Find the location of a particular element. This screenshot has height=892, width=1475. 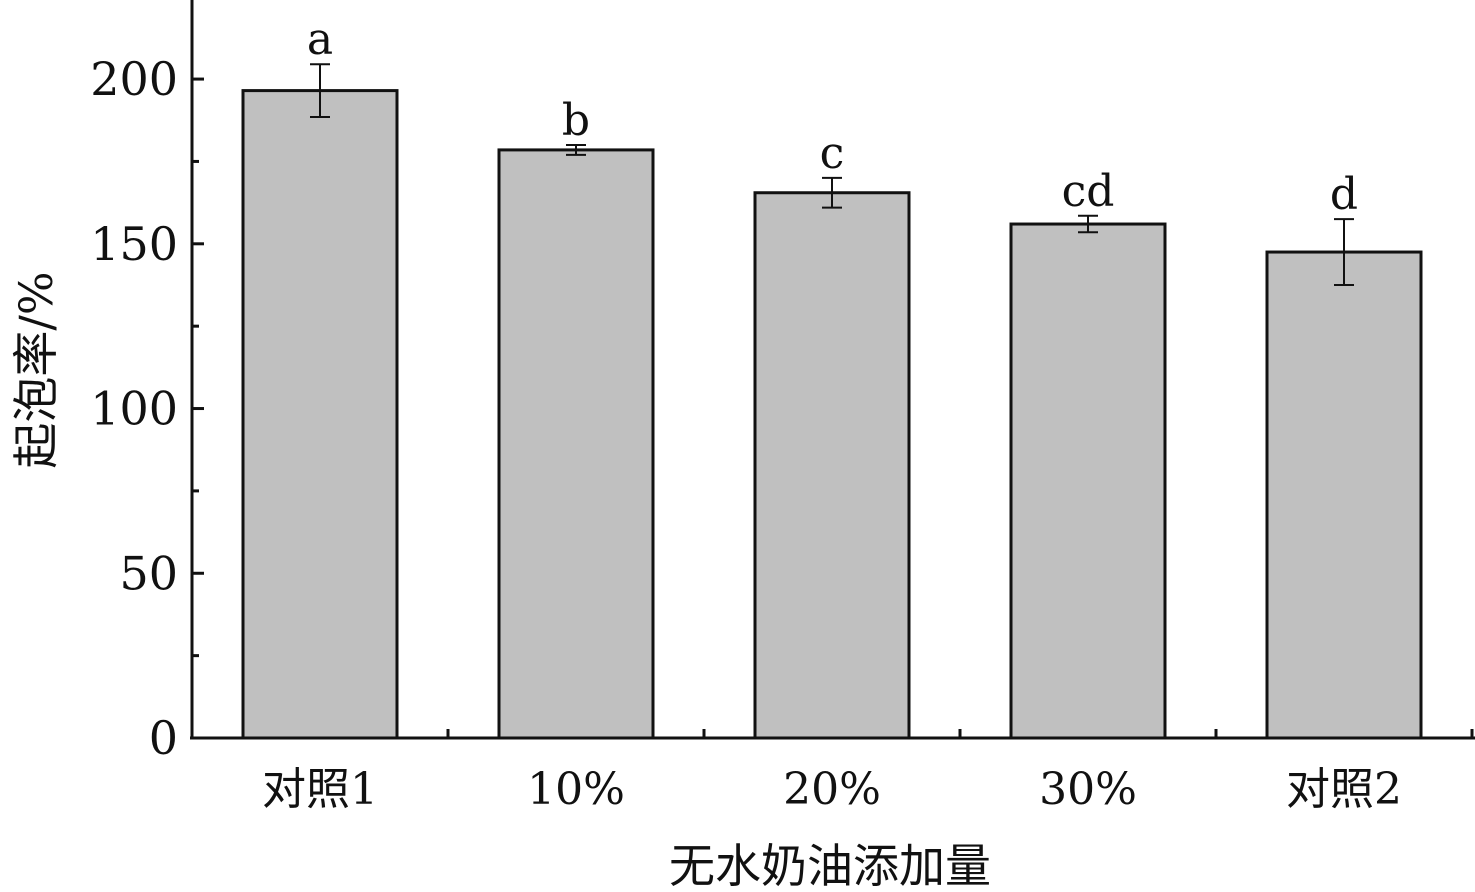

y-tick-label: 0 is located at coordinates (163, 738).